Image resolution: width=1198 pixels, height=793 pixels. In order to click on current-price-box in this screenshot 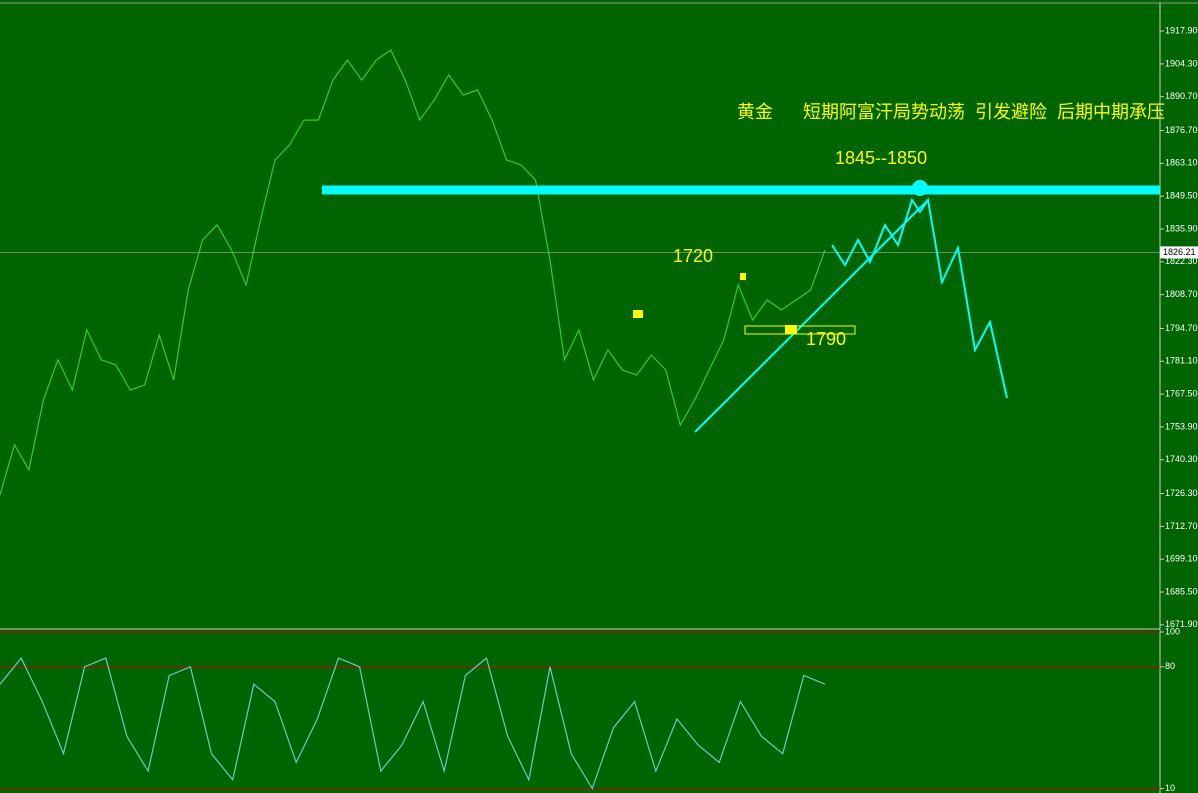, I will do `click(1179, 252)`.